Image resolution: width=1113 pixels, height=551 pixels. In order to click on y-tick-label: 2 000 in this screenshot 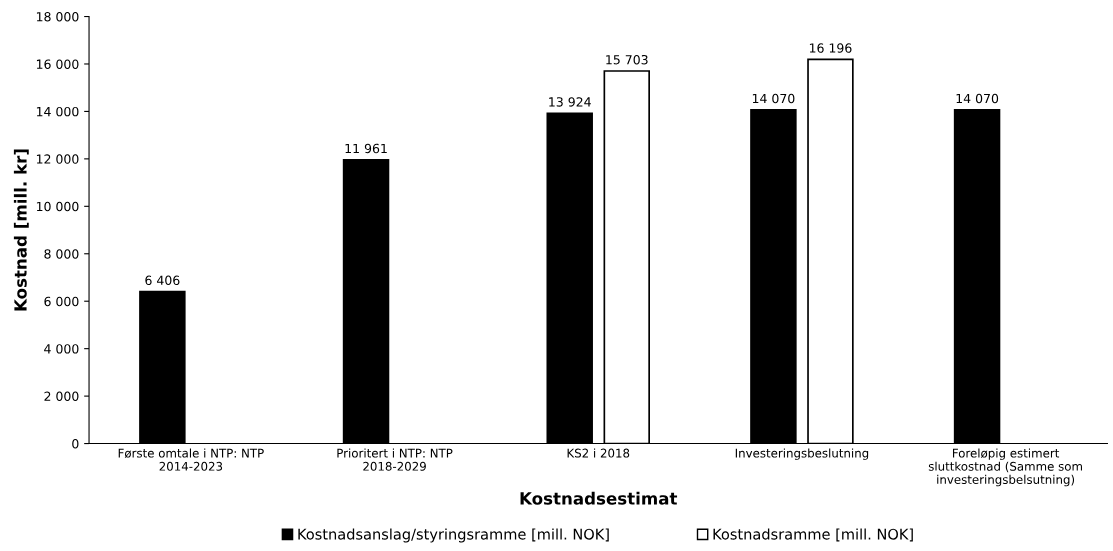, I will do `click(61, 396)`.